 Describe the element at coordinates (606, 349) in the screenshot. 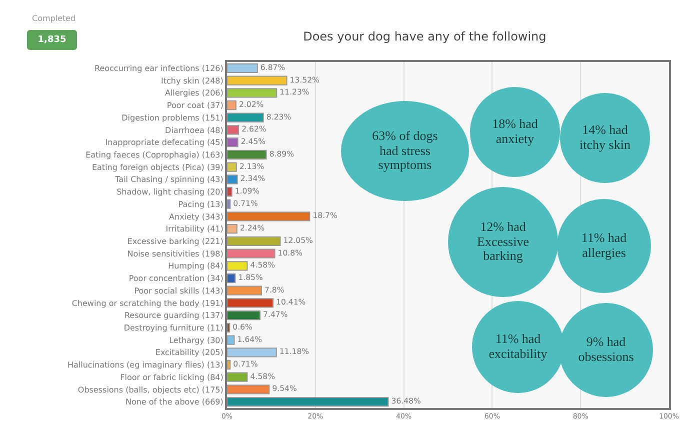

I see `annotation: 9% had obsessions` at that location.